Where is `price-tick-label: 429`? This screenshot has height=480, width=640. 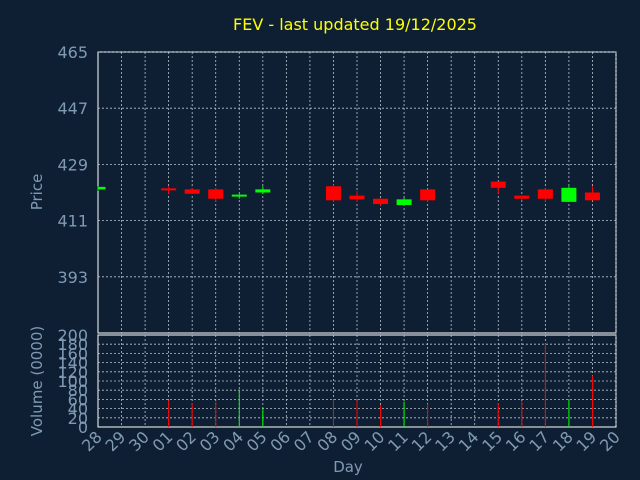 price-tick-label: 429 is located at coordinates (72, 164).